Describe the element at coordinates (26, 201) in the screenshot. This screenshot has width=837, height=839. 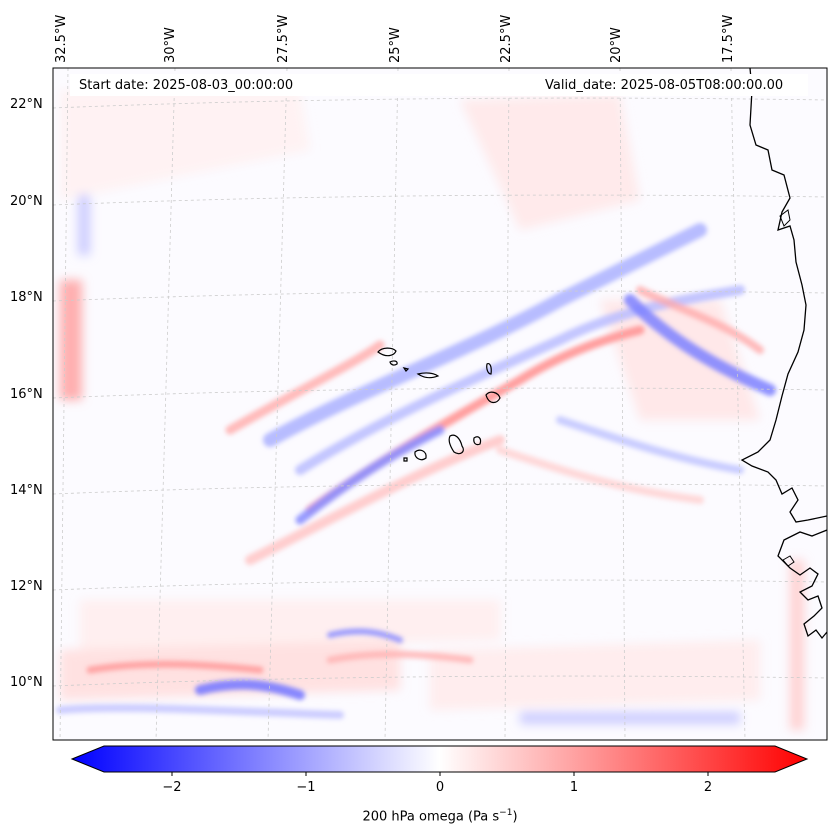
I see `lat-label-20n: 20°N` at that location.